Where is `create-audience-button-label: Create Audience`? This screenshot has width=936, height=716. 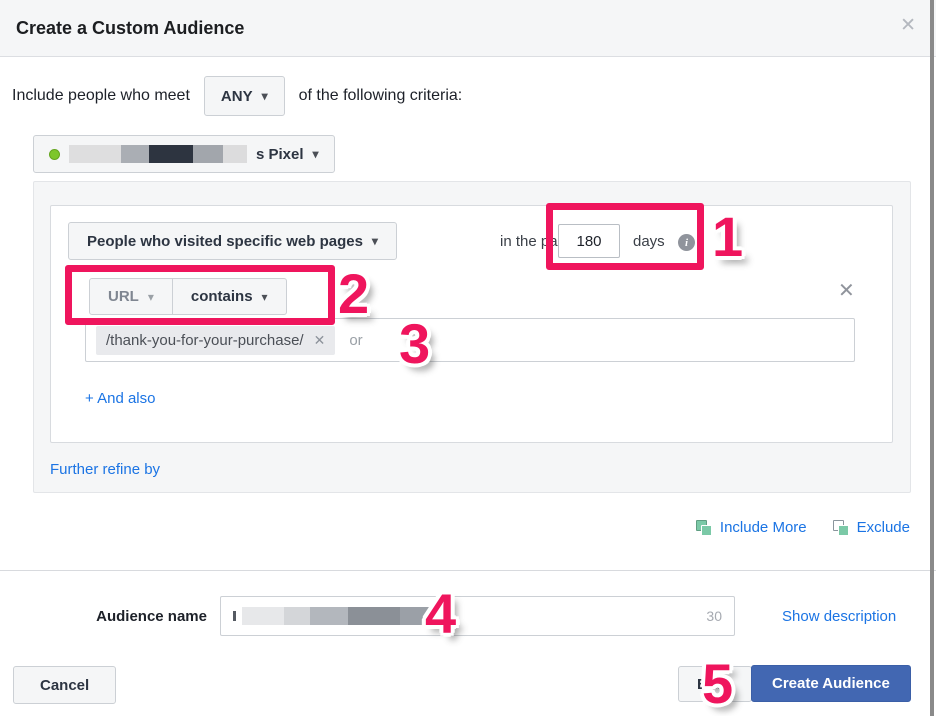
create-audience-button-label: Create Audience is located at coordinates (831, 683).